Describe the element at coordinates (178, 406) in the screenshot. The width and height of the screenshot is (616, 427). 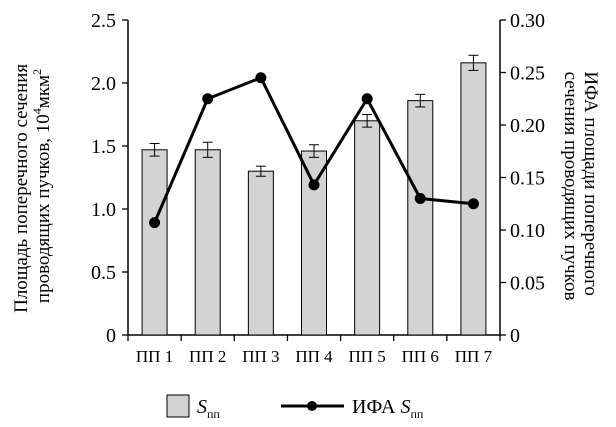
I see `legend-bar-swatch` at that location.